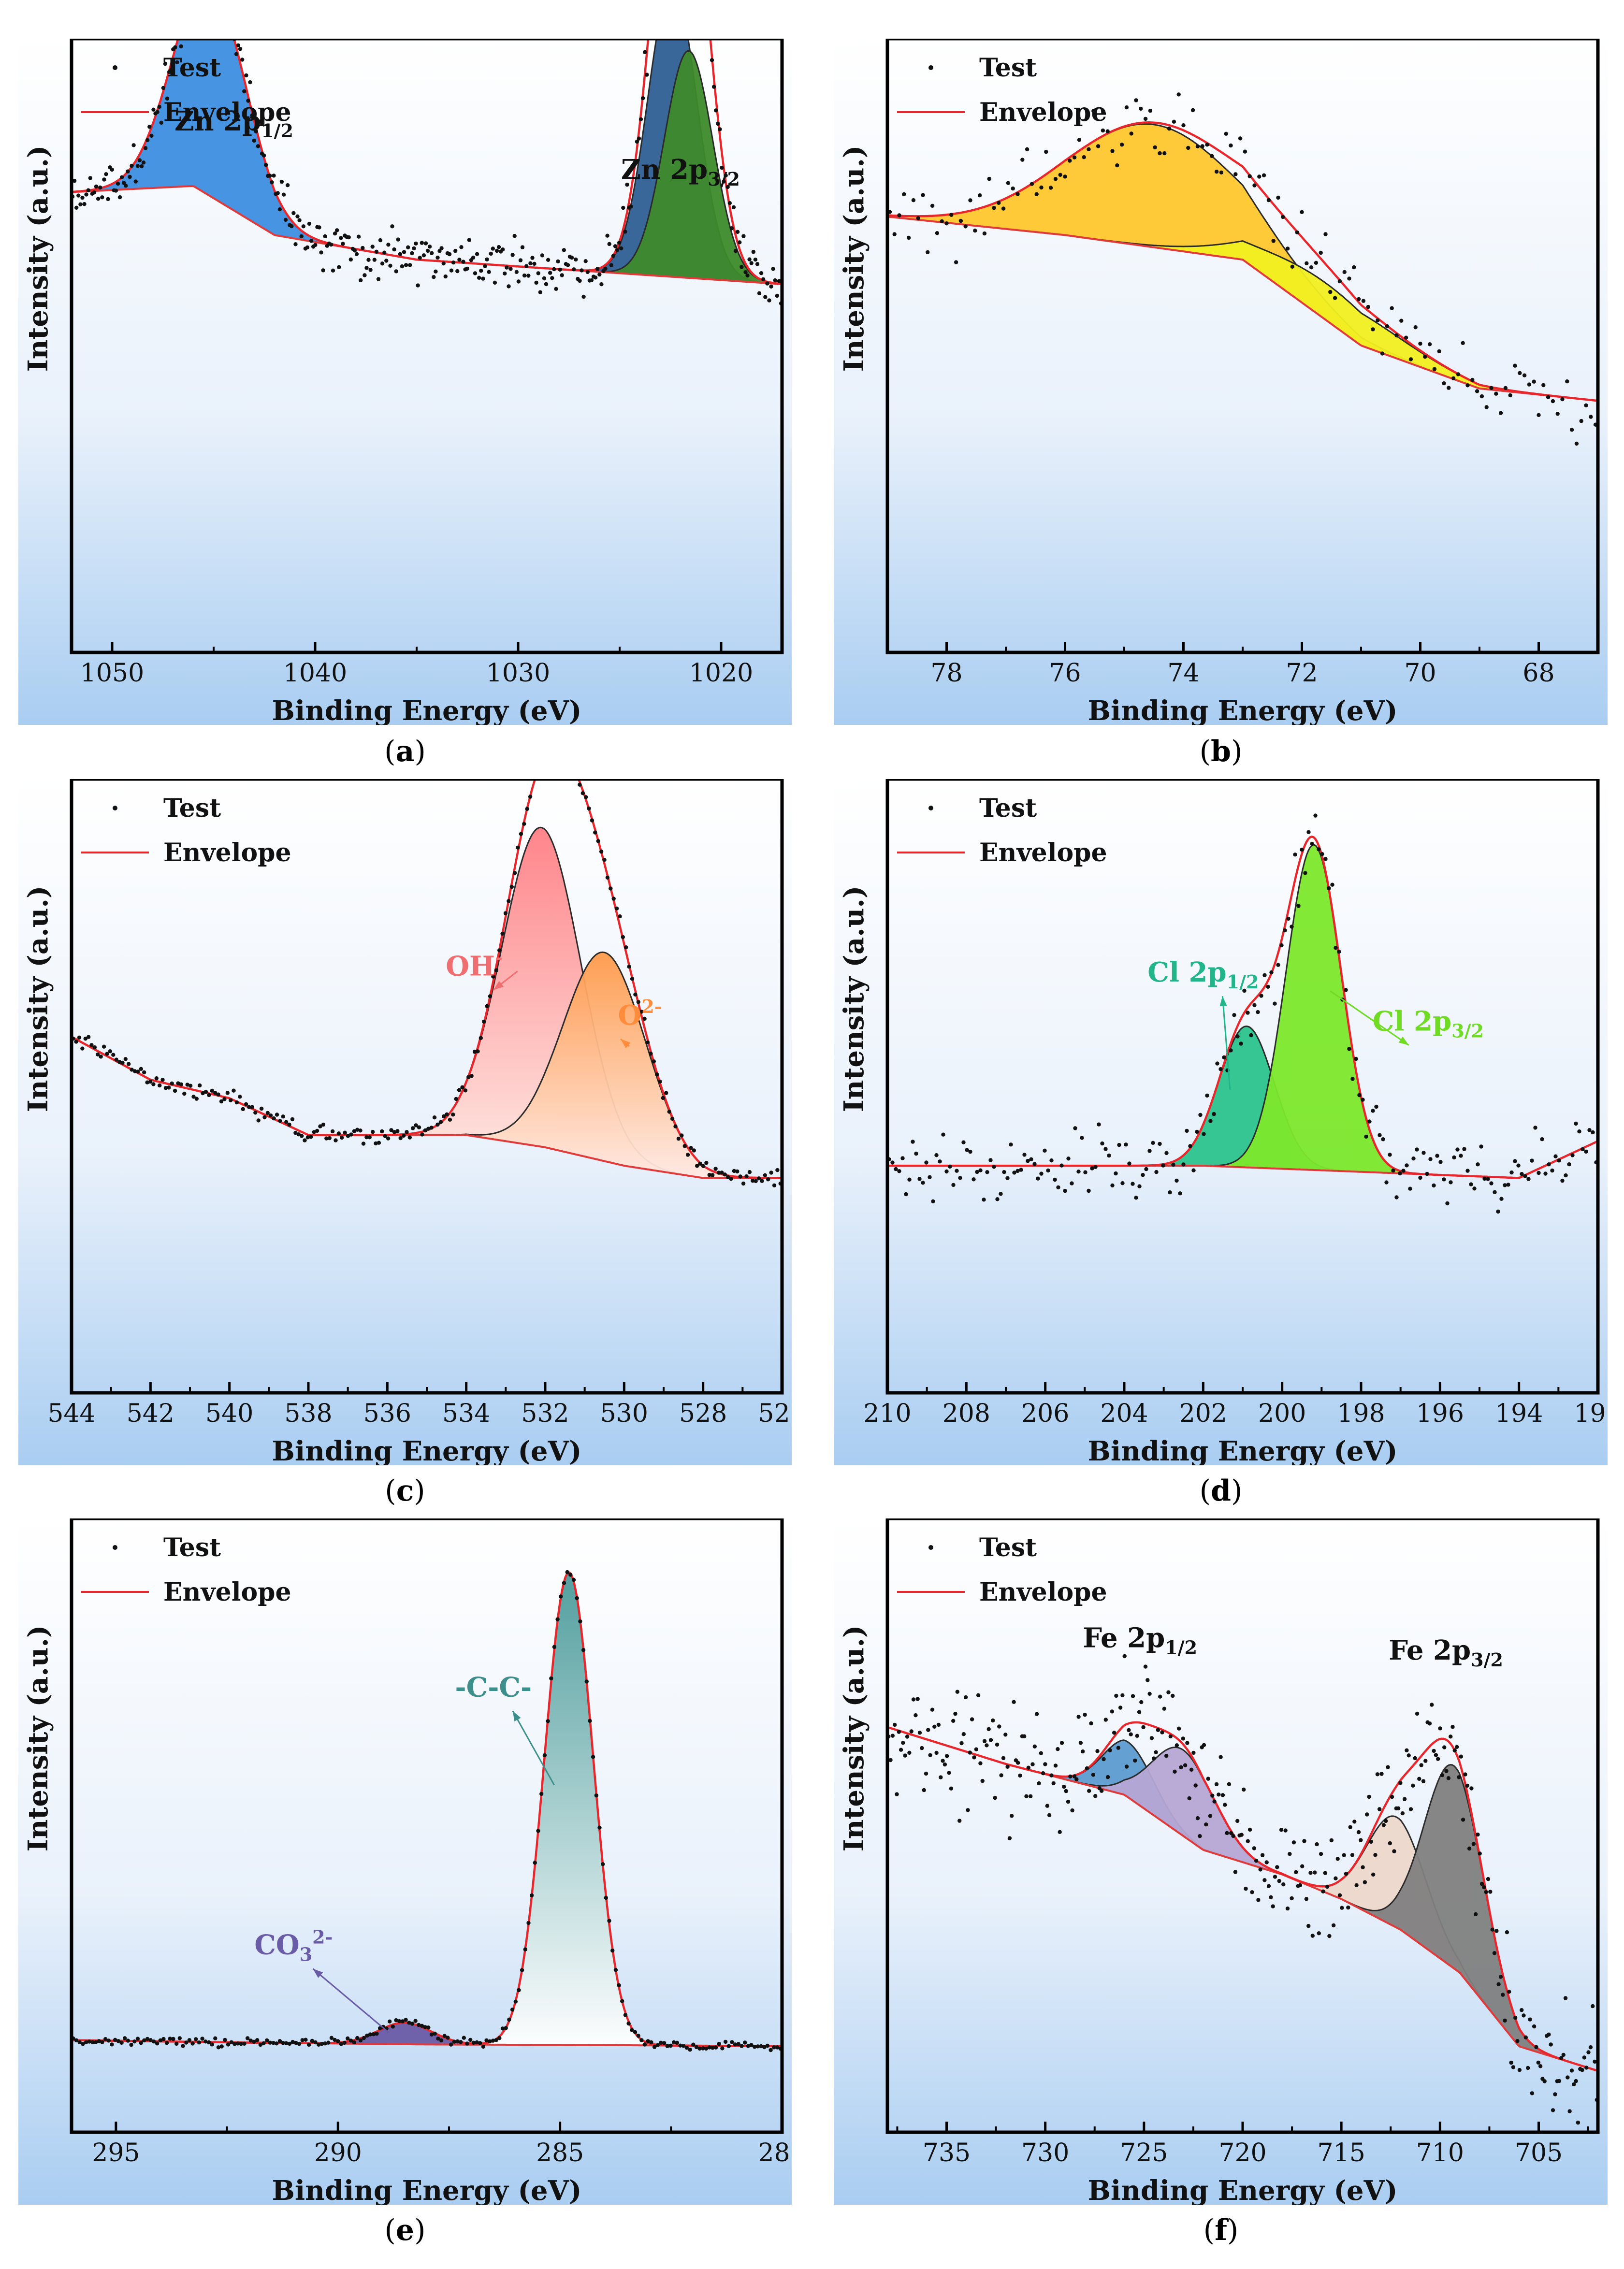 The height and width of the screenshot is (2269, 1624). What do you see at coordinates (466, 1413) in the screenshot?
I see `x-tick-label: 534` at bounding box center [466, 1413].